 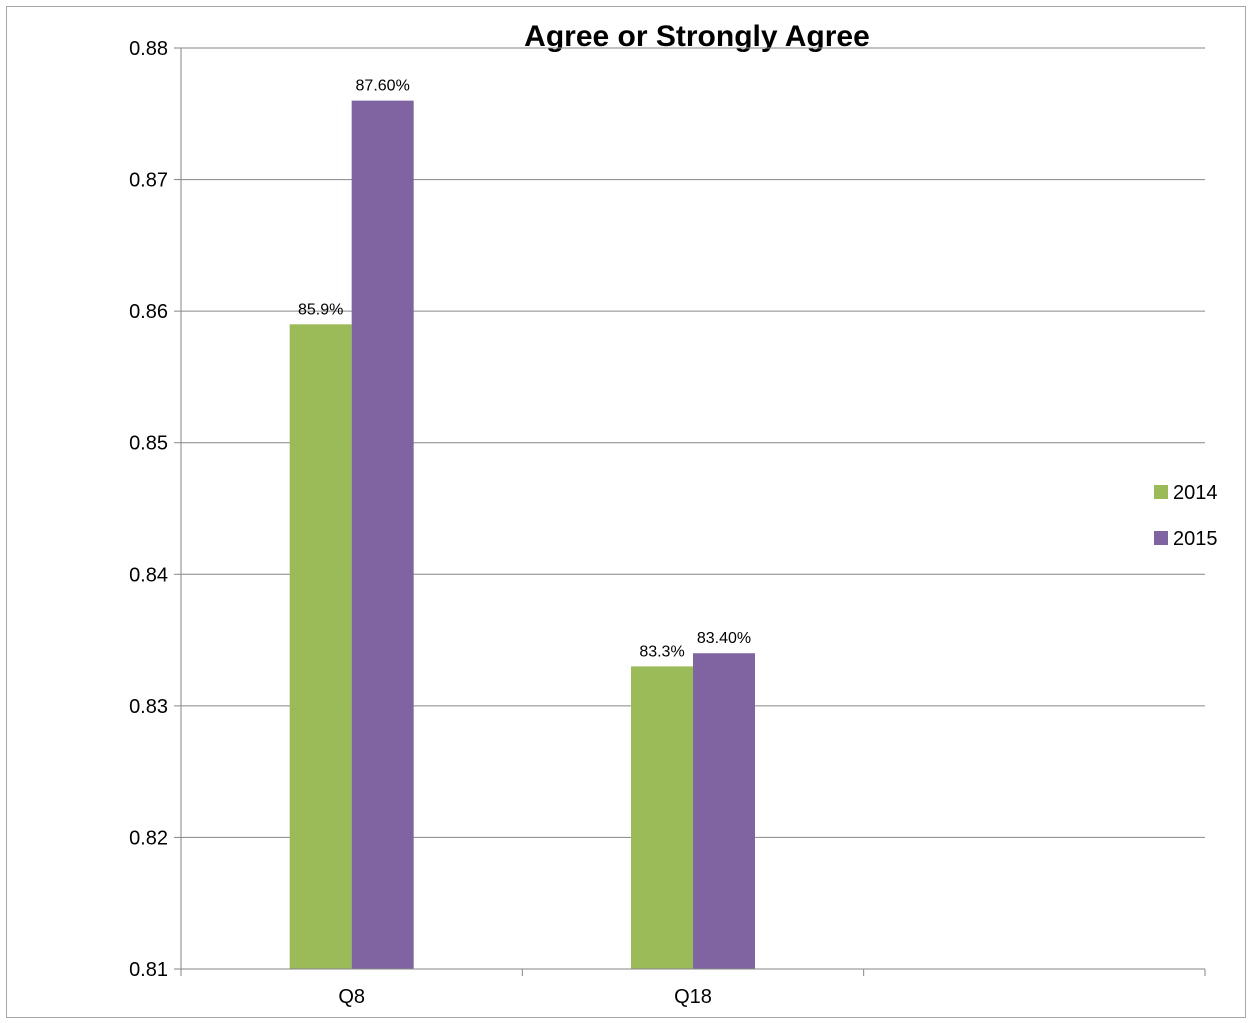 What do you see at coordinates (693, 997) in the screenshot?
I see `x-tick-label: Q18` at bounding box center [693, 997].